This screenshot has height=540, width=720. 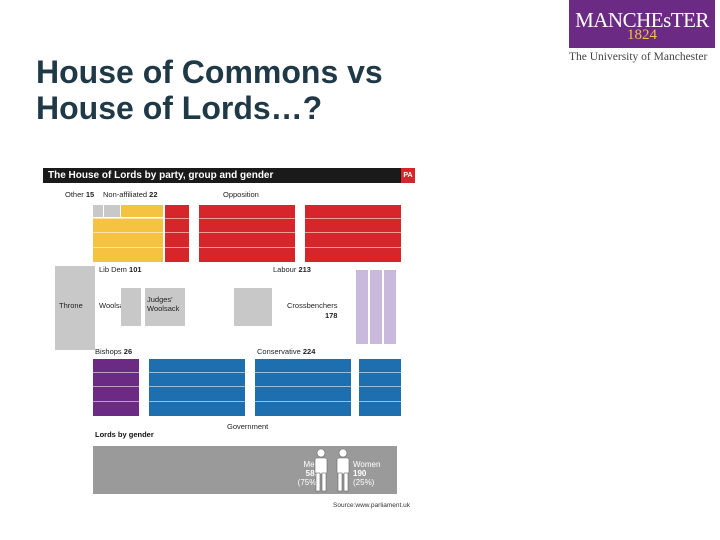 I want to click on women-count: 190, so click(x=360, y=473).